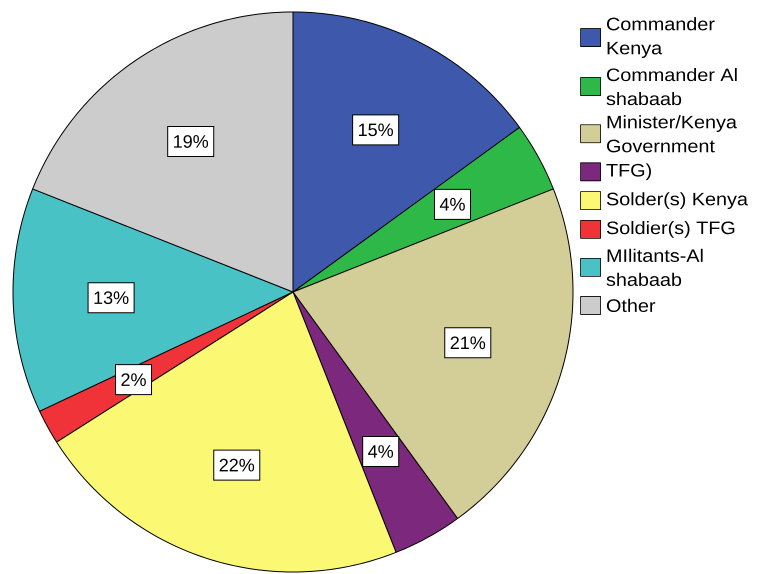 Image resolution: width=773 pixels, height=574 pixels. Describe the element at coordinates (628, 171) in the screenshot. I see `legend-label: TFG)` at that location.